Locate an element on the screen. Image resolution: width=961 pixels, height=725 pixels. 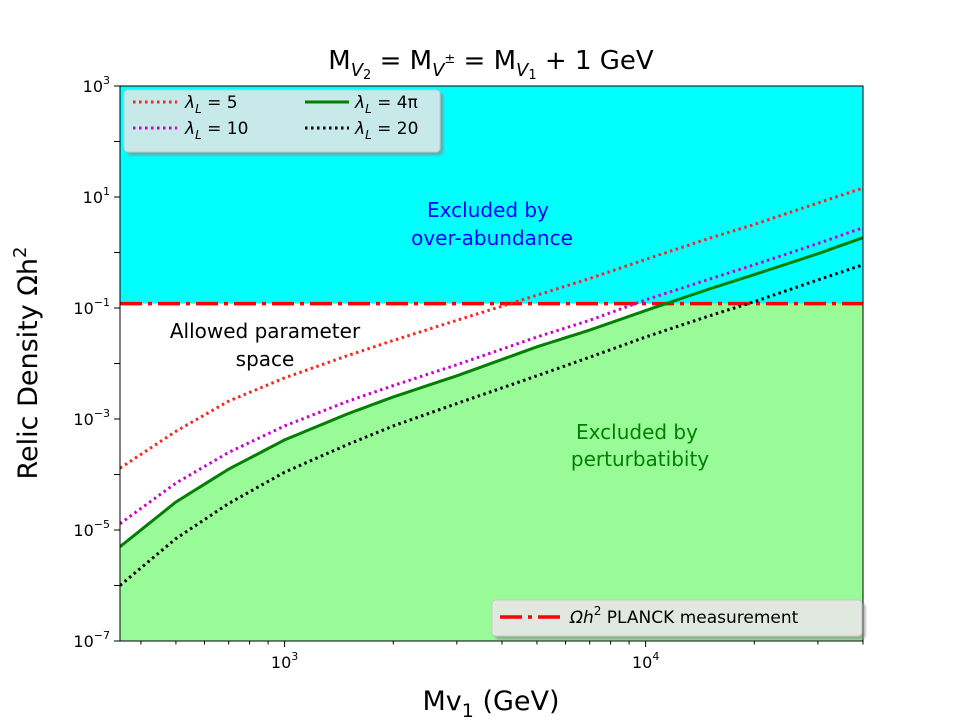
legend-label-lambda-10: λL = 10 is located at coordinates (216, 130).